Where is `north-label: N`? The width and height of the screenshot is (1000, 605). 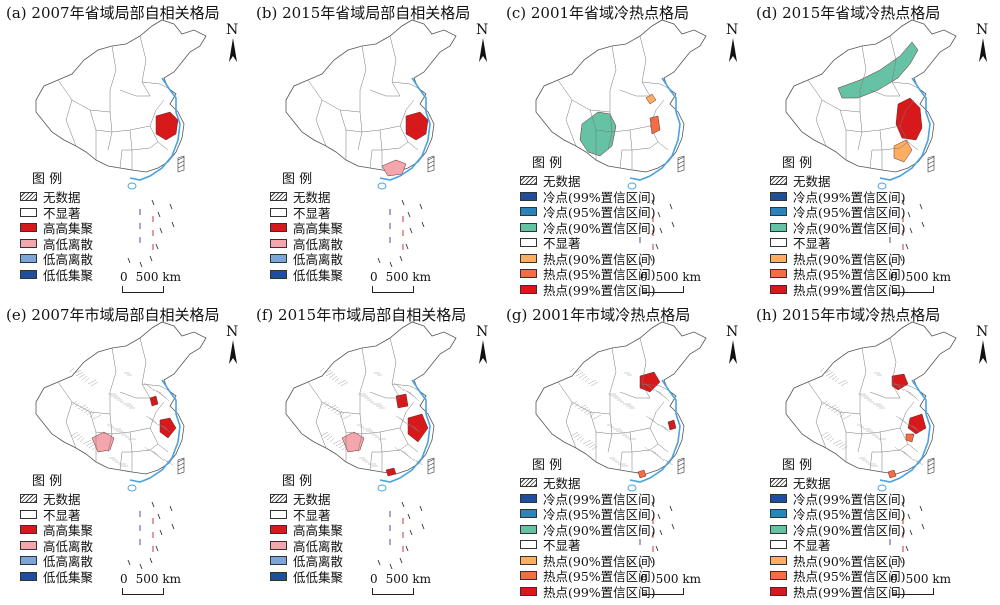
north-label: N is located at coordinates (232, 332).